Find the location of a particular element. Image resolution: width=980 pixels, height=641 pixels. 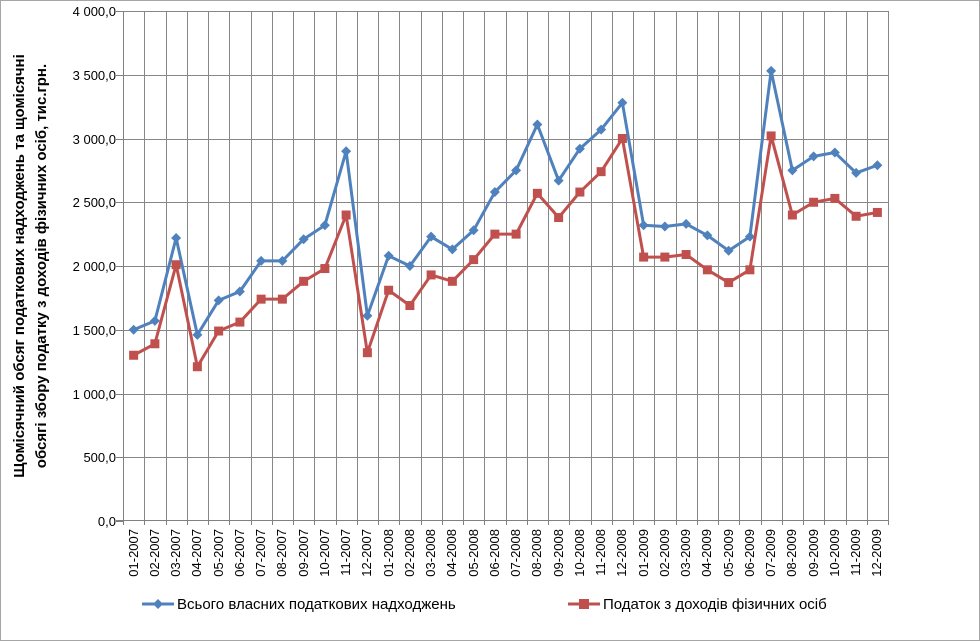

y-tick-label: 4 000,0 is located at coordinates (94, 11).